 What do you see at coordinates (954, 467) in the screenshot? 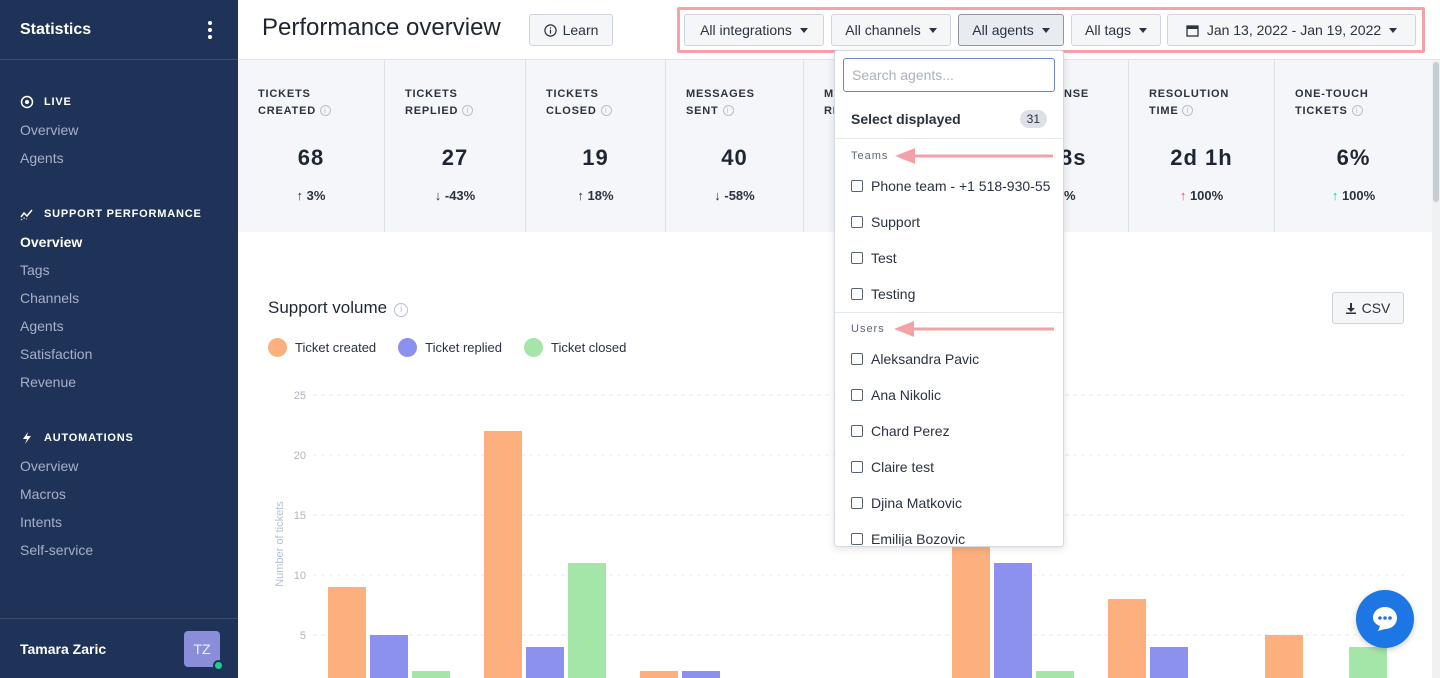
I see `user-option: Claire test` at bounding box center [954, 467].